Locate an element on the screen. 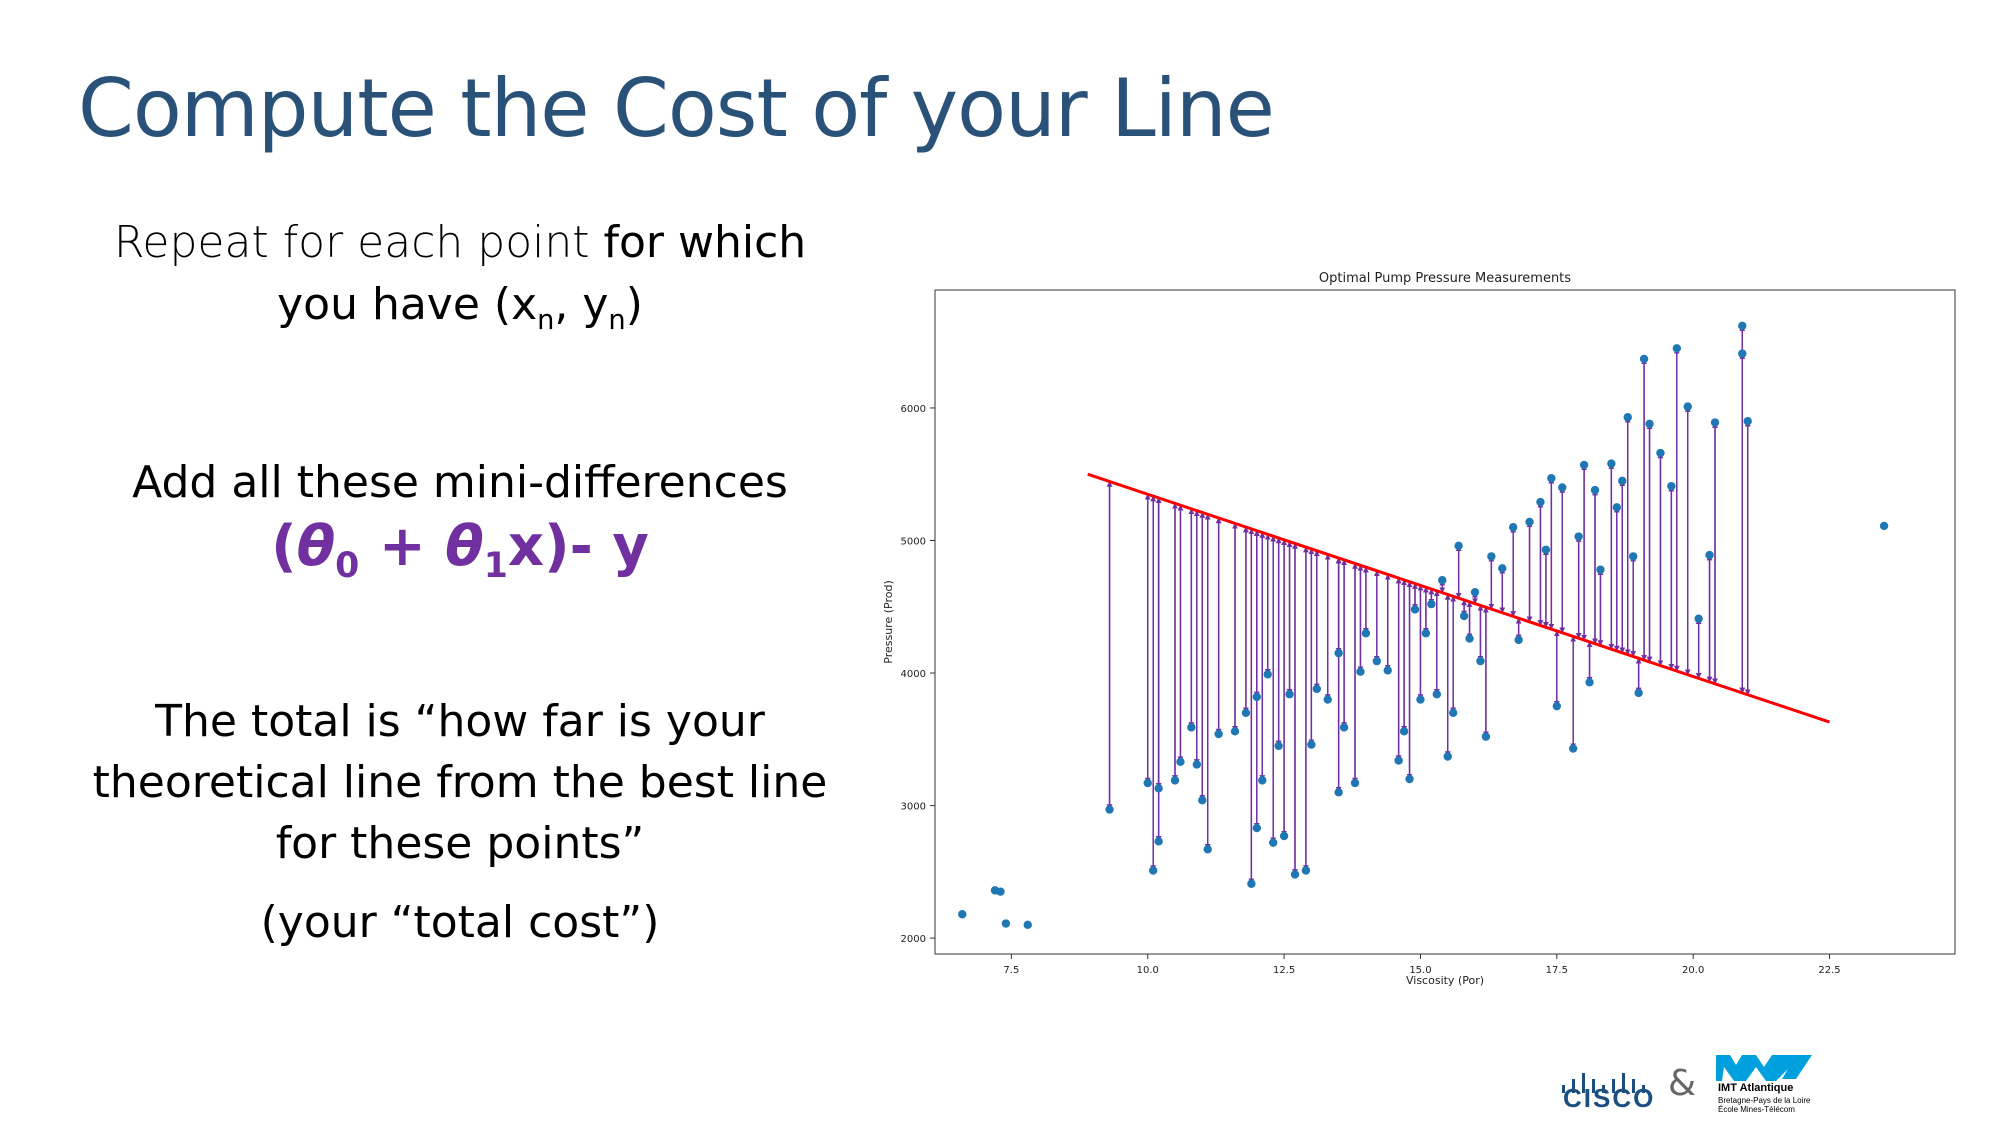 Image resolution: width=2000 pixels, height=1125 pixels. x-tick-label-1: 10.0 is located at coordinates (1148, 970).